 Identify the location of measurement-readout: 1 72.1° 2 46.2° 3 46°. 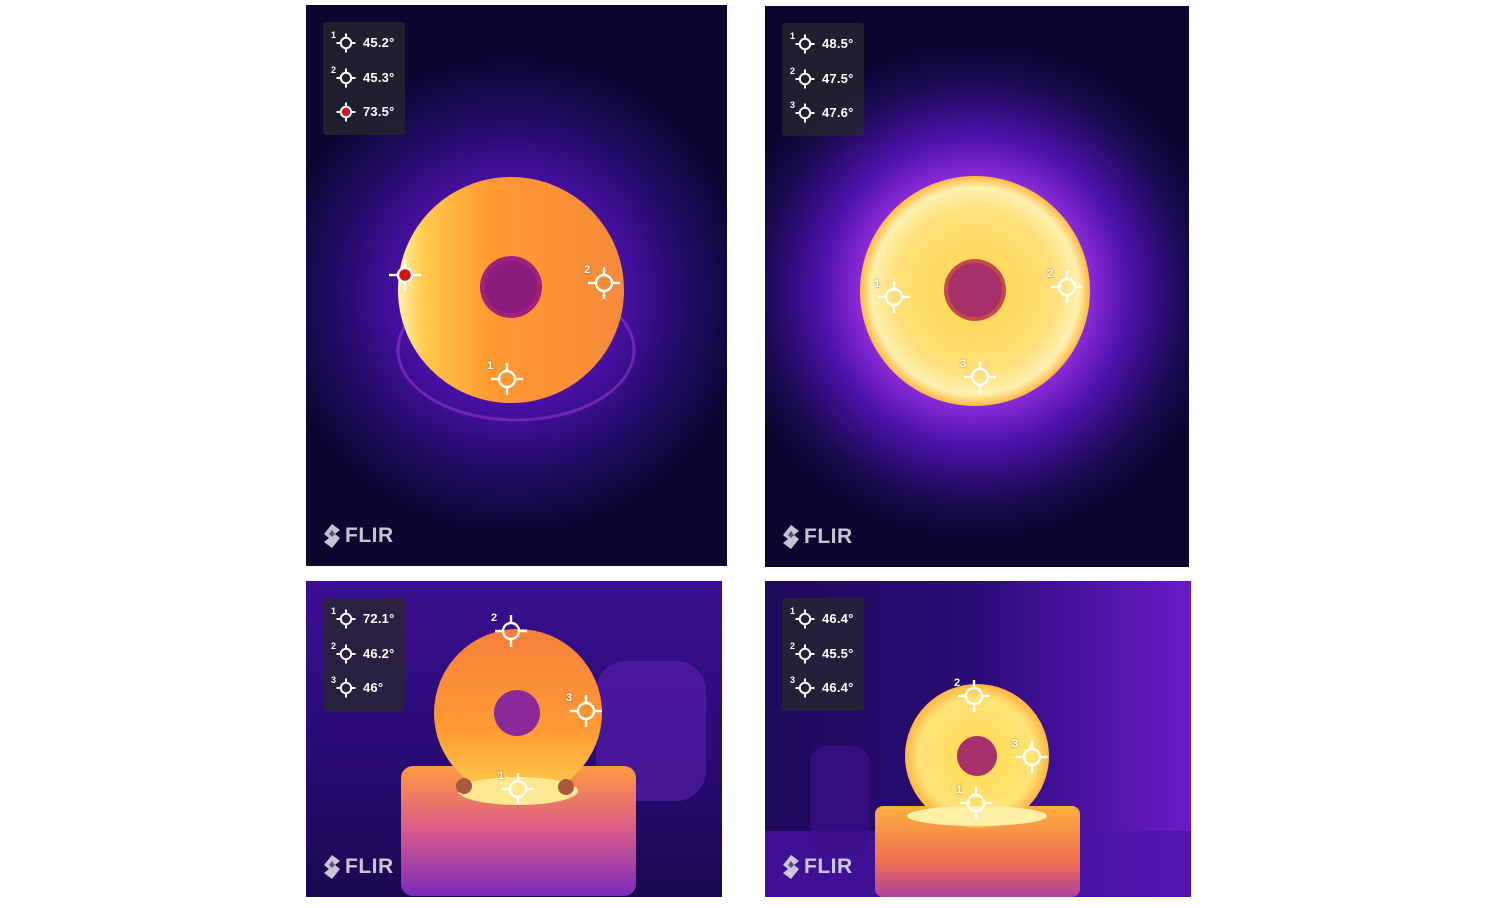
(364, 654).